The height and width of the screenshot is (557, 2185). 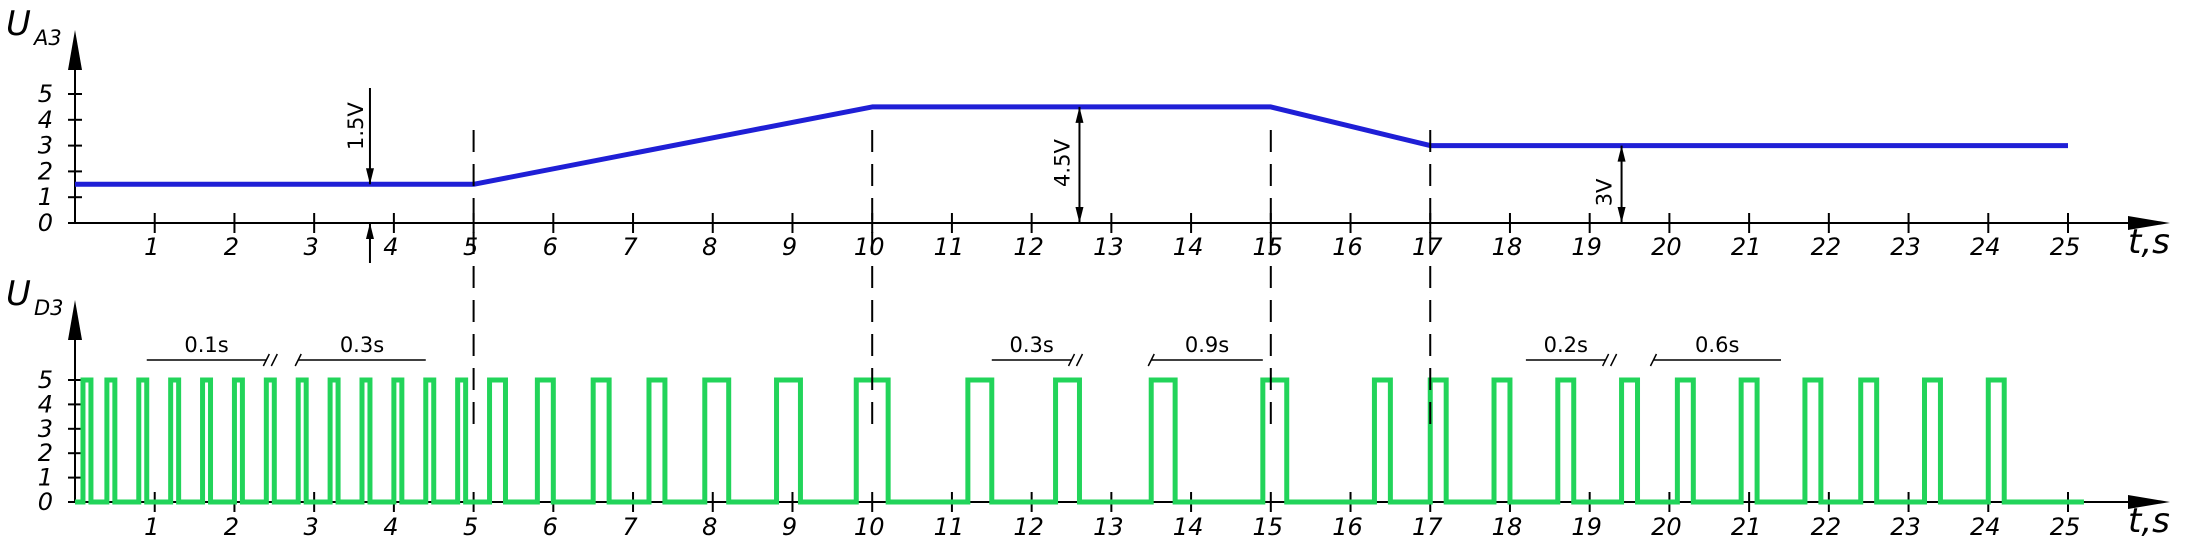 What do you see at coordinates (1605, 192) in the screenshot?
I see `dimension-label: 3V` at bounding box center [1605, 192].